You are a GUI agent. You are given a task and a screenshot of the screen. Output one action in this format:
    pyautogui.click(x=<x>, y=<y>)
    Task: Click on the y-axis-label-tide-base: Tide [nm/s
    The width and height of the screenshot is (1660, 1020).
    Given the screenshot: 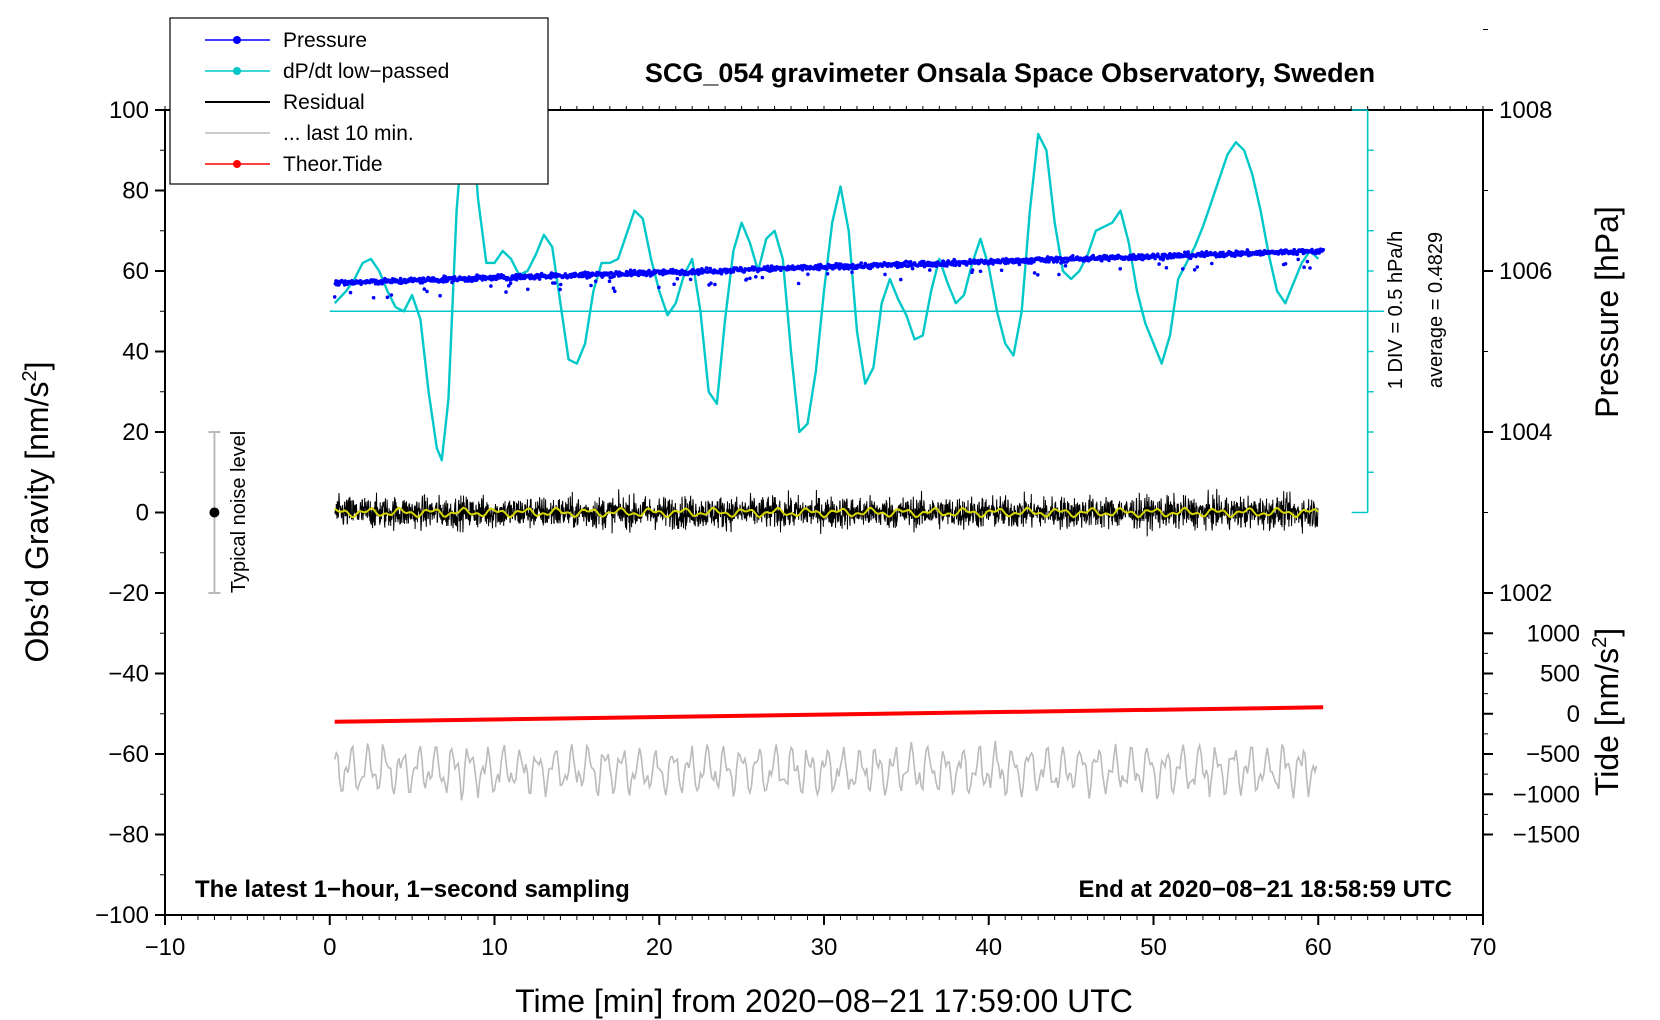 What is the action you would take?
    pyautogui.click(x=1607, y=722)
    